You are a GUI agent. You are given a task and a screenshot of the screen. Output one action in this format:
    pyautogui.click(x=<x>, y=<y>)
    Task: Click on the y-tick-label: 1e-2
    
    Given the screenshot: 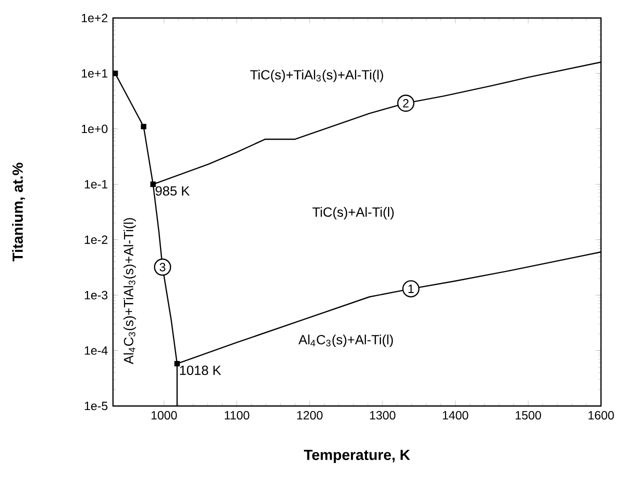 What is the action you would take?
    pyautogui.click(x=96, y=239)
    